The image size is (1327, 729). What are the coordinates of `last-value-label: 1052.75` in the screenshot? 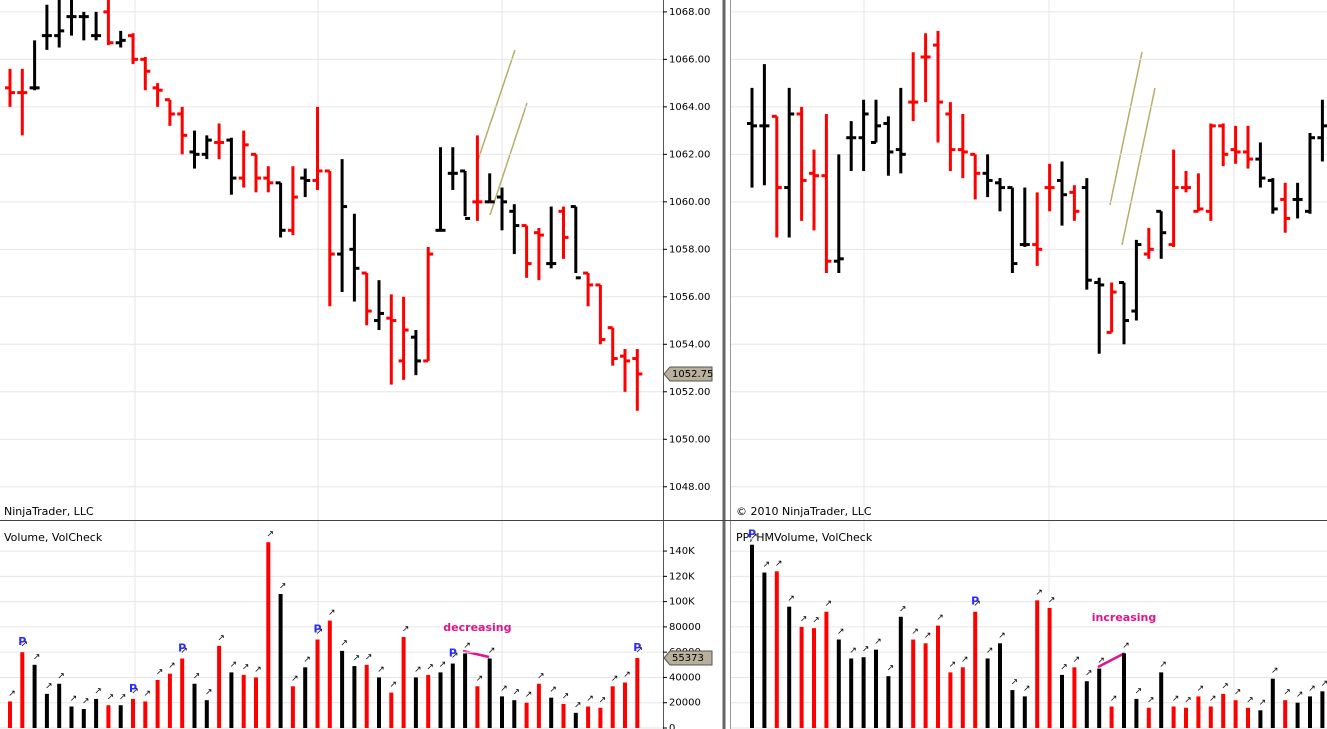 It's located at (692, 374).